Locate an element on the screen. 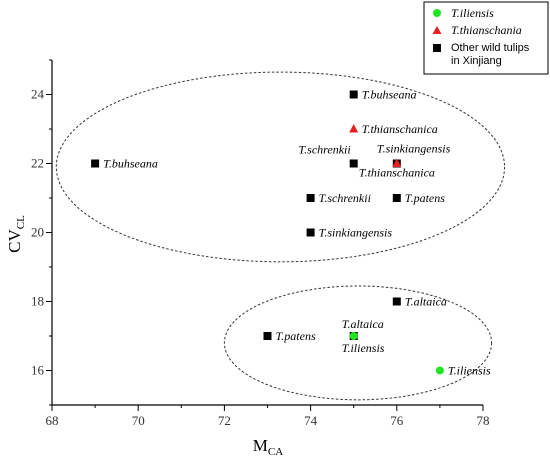 Image resolution: width=550 pixels, height=462 pixels. point-square-t-altaica is located at coordinates (396, 301).